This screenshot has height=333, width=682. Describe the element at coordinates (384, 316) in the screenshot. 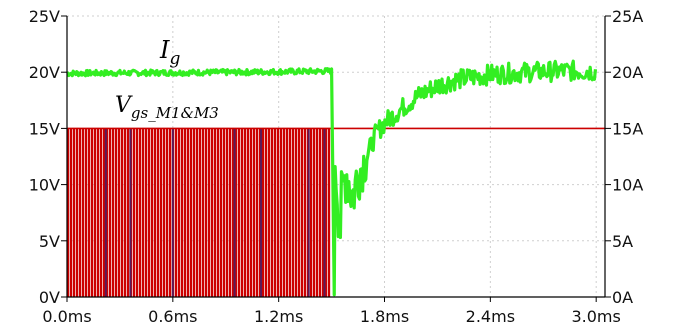

I see `x-tick-label: 1.8ms` at that location.